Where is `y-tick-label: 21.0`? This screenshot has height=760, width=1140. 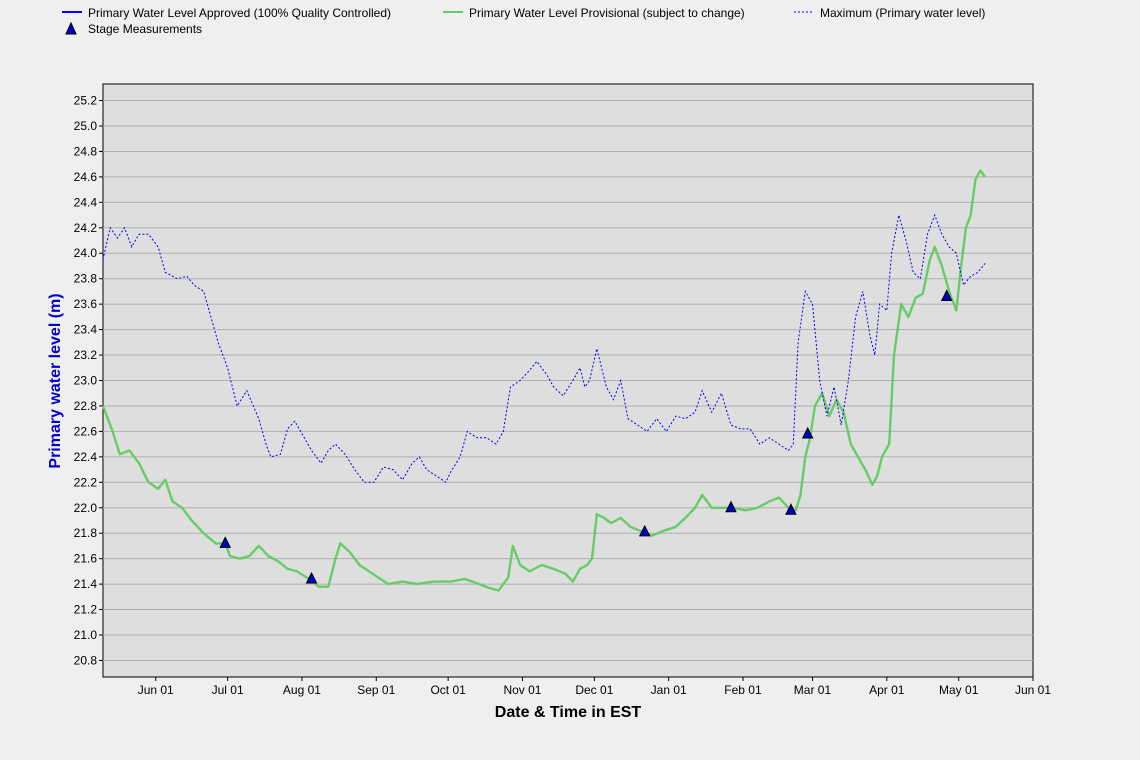 y-tick-label: 21.0 is located at coordinates (86, 635).